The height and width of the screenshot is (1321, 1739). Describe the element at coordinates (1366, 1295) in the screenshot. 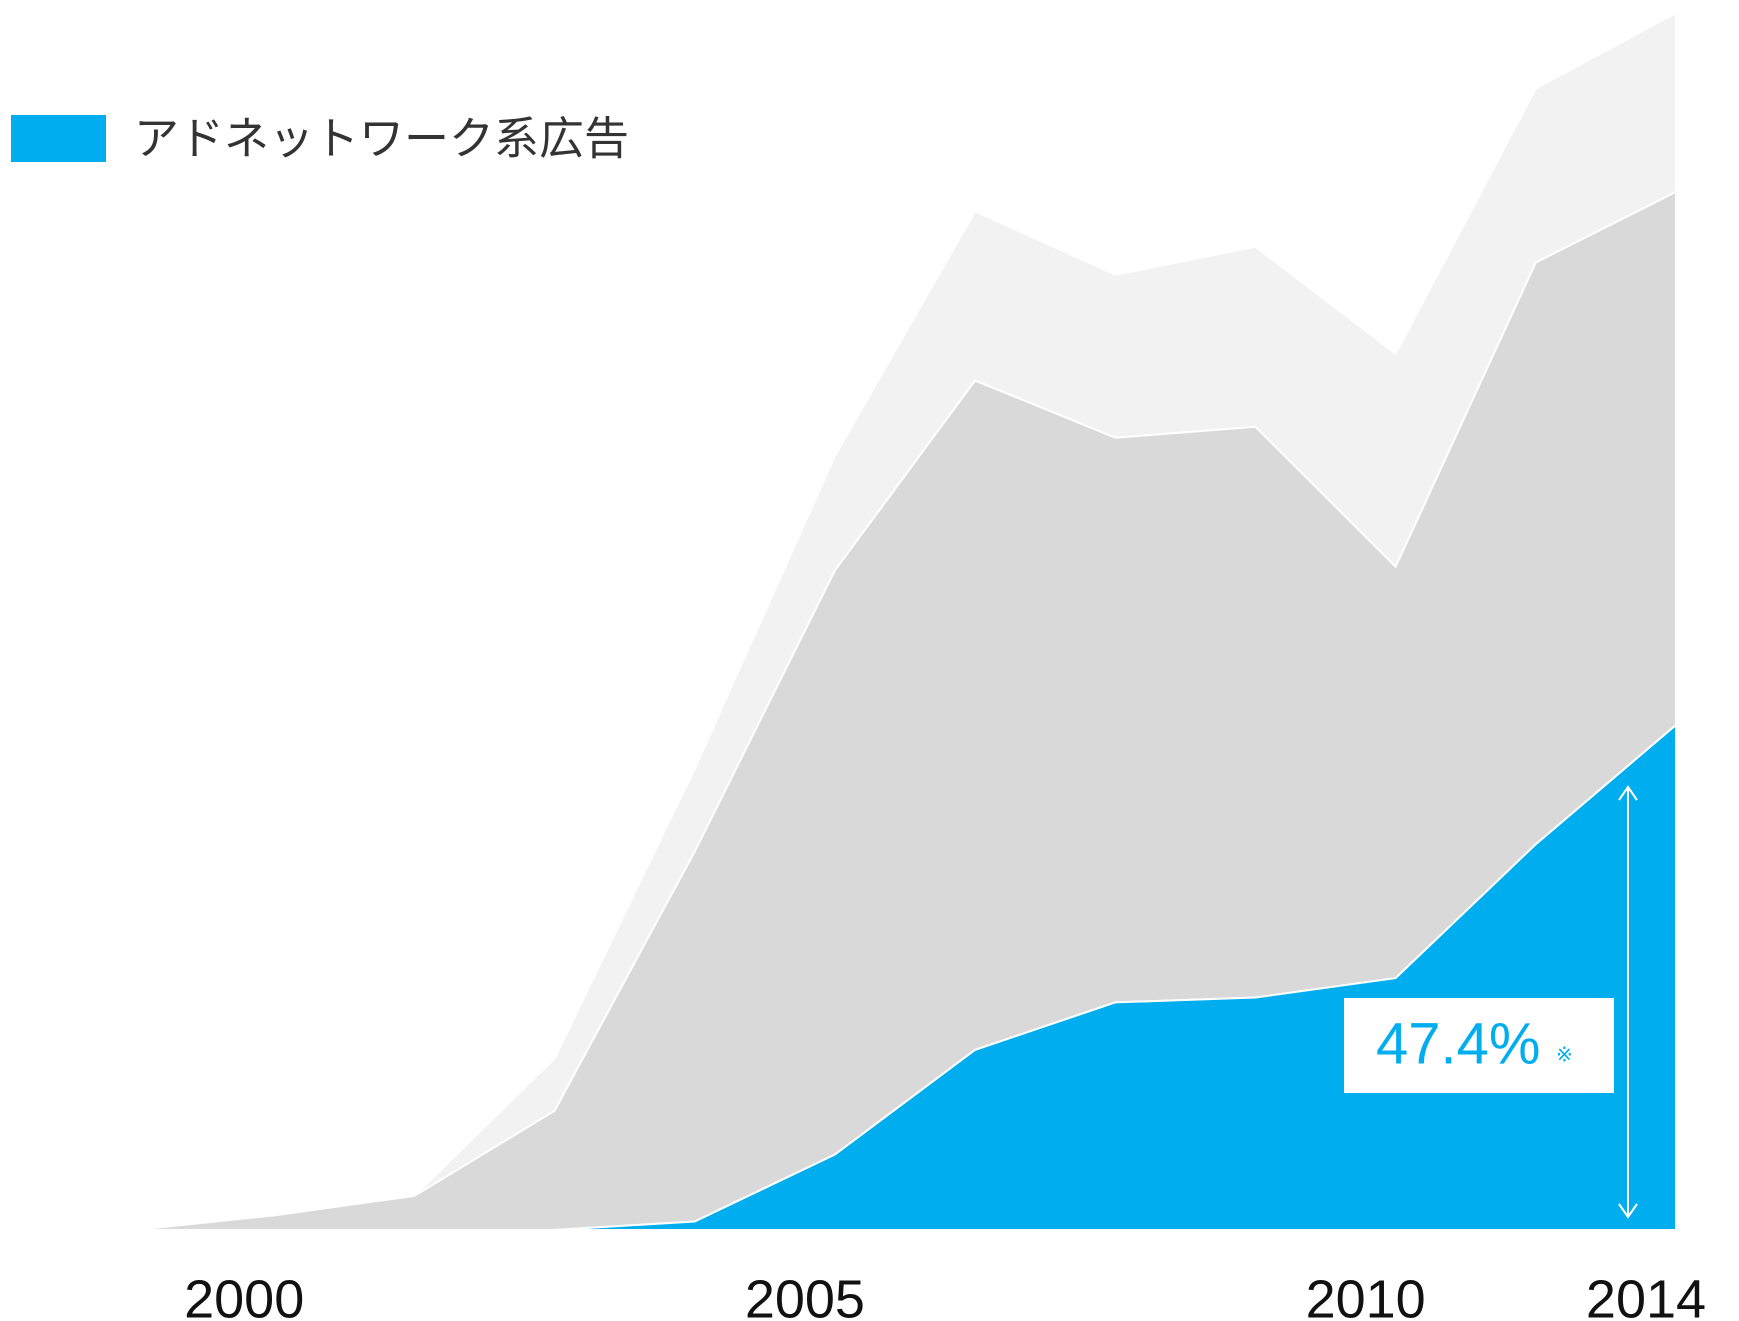

I see `x-tick-label: 2010` at that location.